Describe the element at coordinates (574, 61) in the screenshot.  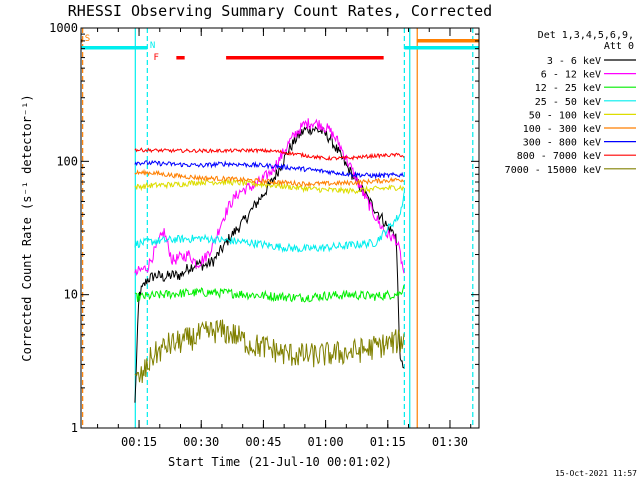
I see `legend-label-3-6-kev: 3 - 6 keV` at that location.